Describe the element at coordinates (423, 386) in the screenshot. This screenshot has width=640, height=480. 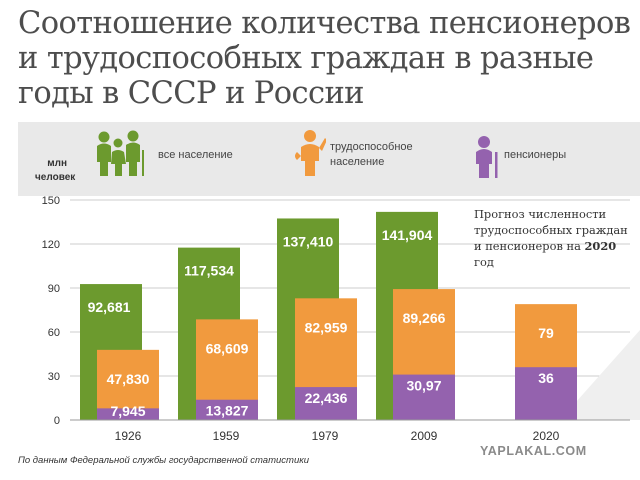
I see `data-label-pensioners: 30,97` at that location.